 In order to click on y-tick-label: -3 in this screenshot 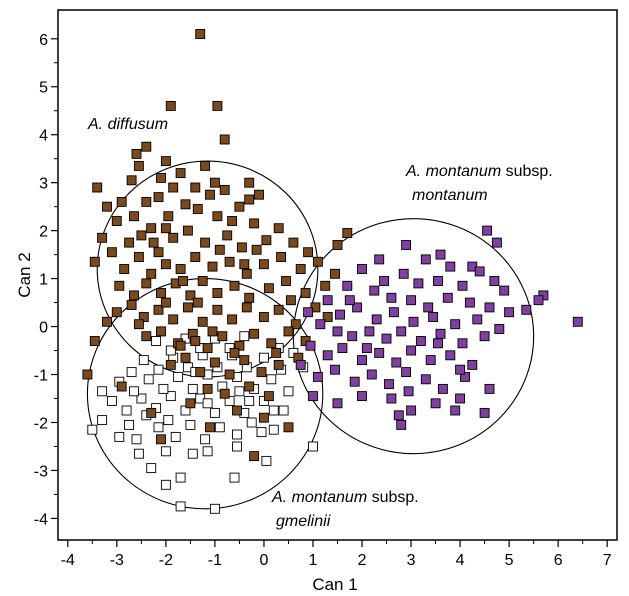, I will do `click(41, 471)`.